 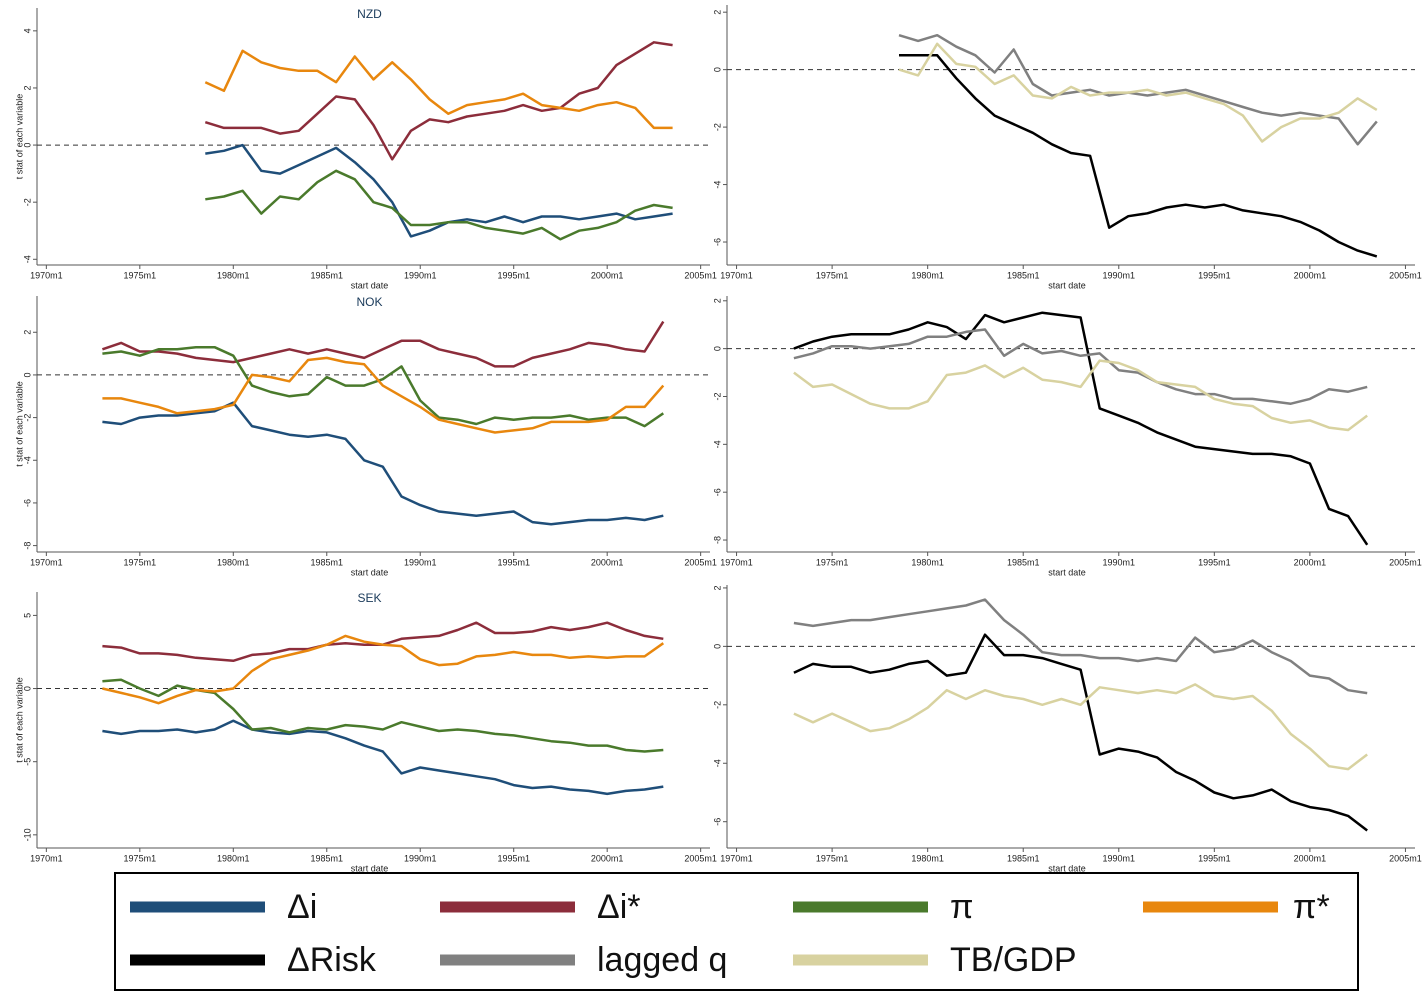 What do you see at coordinates (27, 834) in the screenshot?
I see `y-tick-label: -10` at bounding box center [27, 834].